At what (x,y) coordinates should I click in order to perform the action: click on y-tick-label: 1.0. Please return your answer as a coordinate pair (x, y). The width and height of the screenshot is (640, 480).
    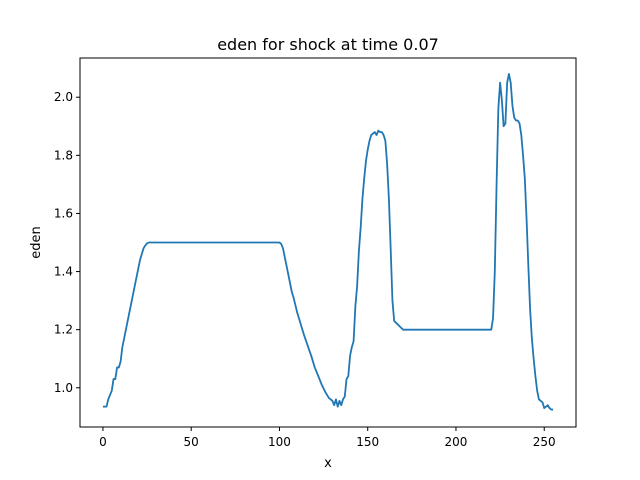
    Looking at the image, I should click on (63, 388).